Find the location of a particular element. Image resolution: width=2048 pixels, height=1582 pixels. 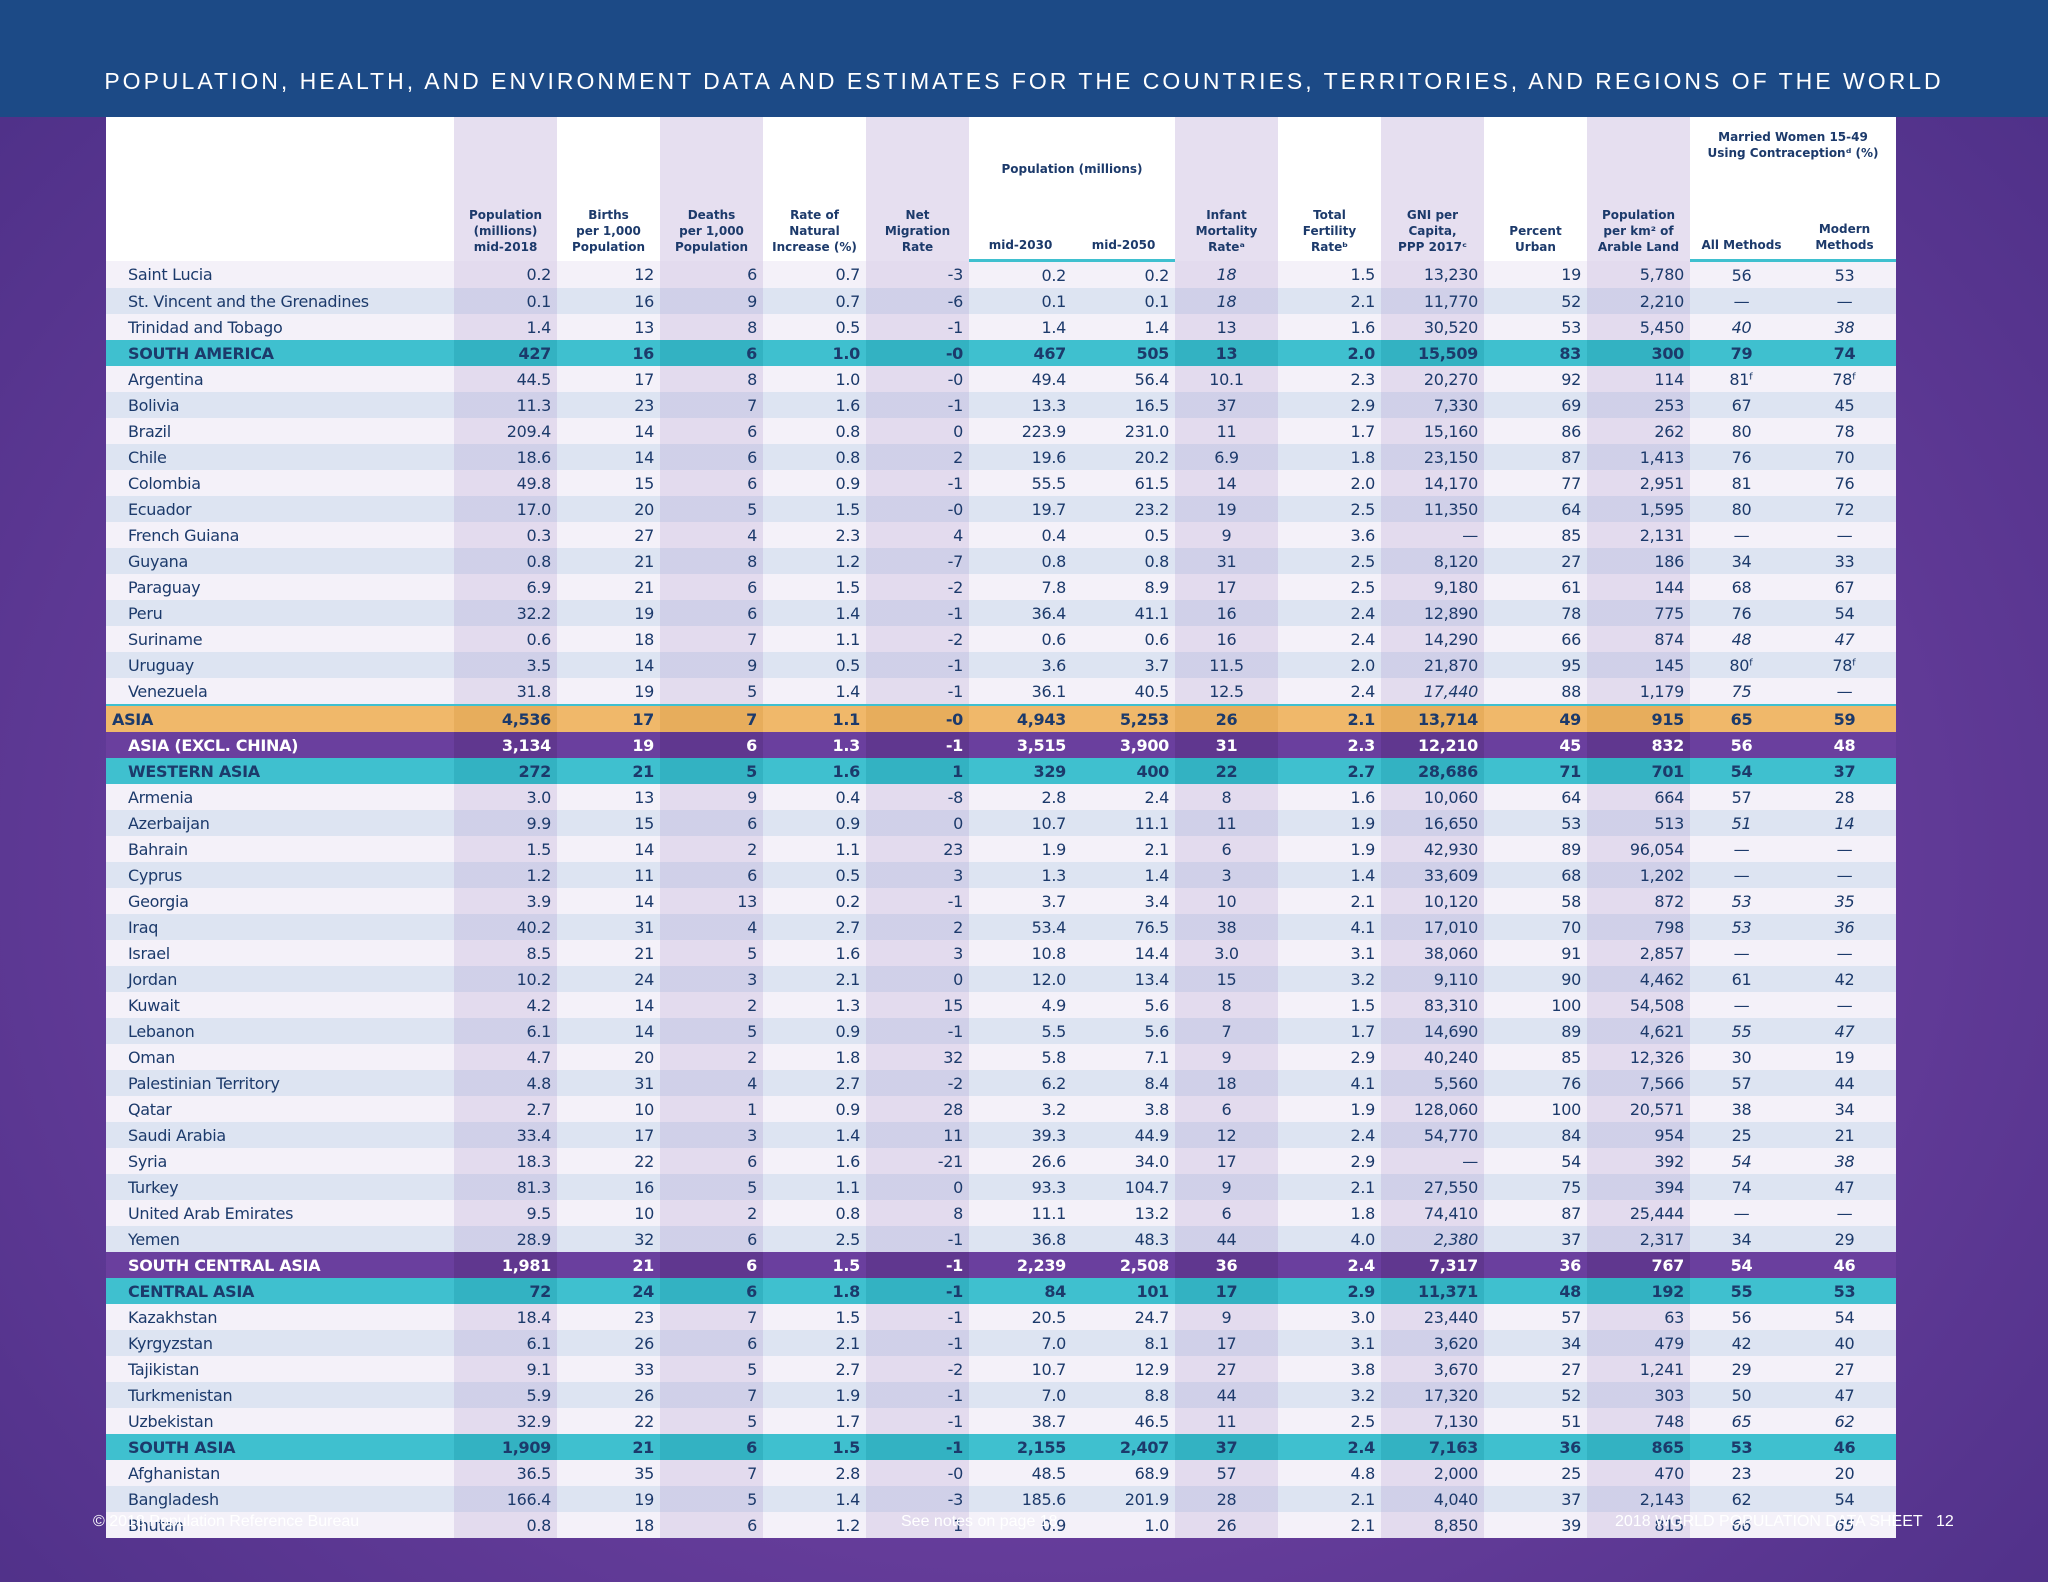

table-cell: 46 is located at coordinates (1844, 1265).